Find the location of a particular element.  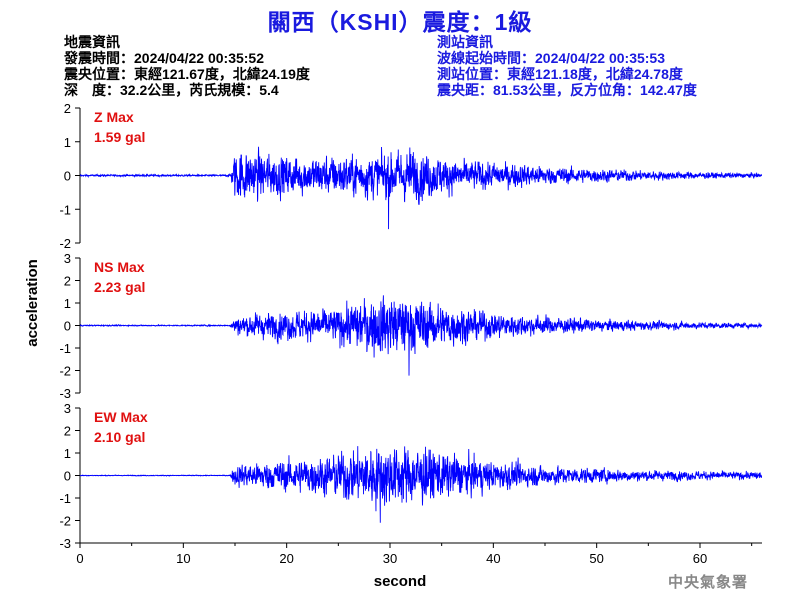

panel-1-component-label: Z Max is located at coordinates (114, 117).